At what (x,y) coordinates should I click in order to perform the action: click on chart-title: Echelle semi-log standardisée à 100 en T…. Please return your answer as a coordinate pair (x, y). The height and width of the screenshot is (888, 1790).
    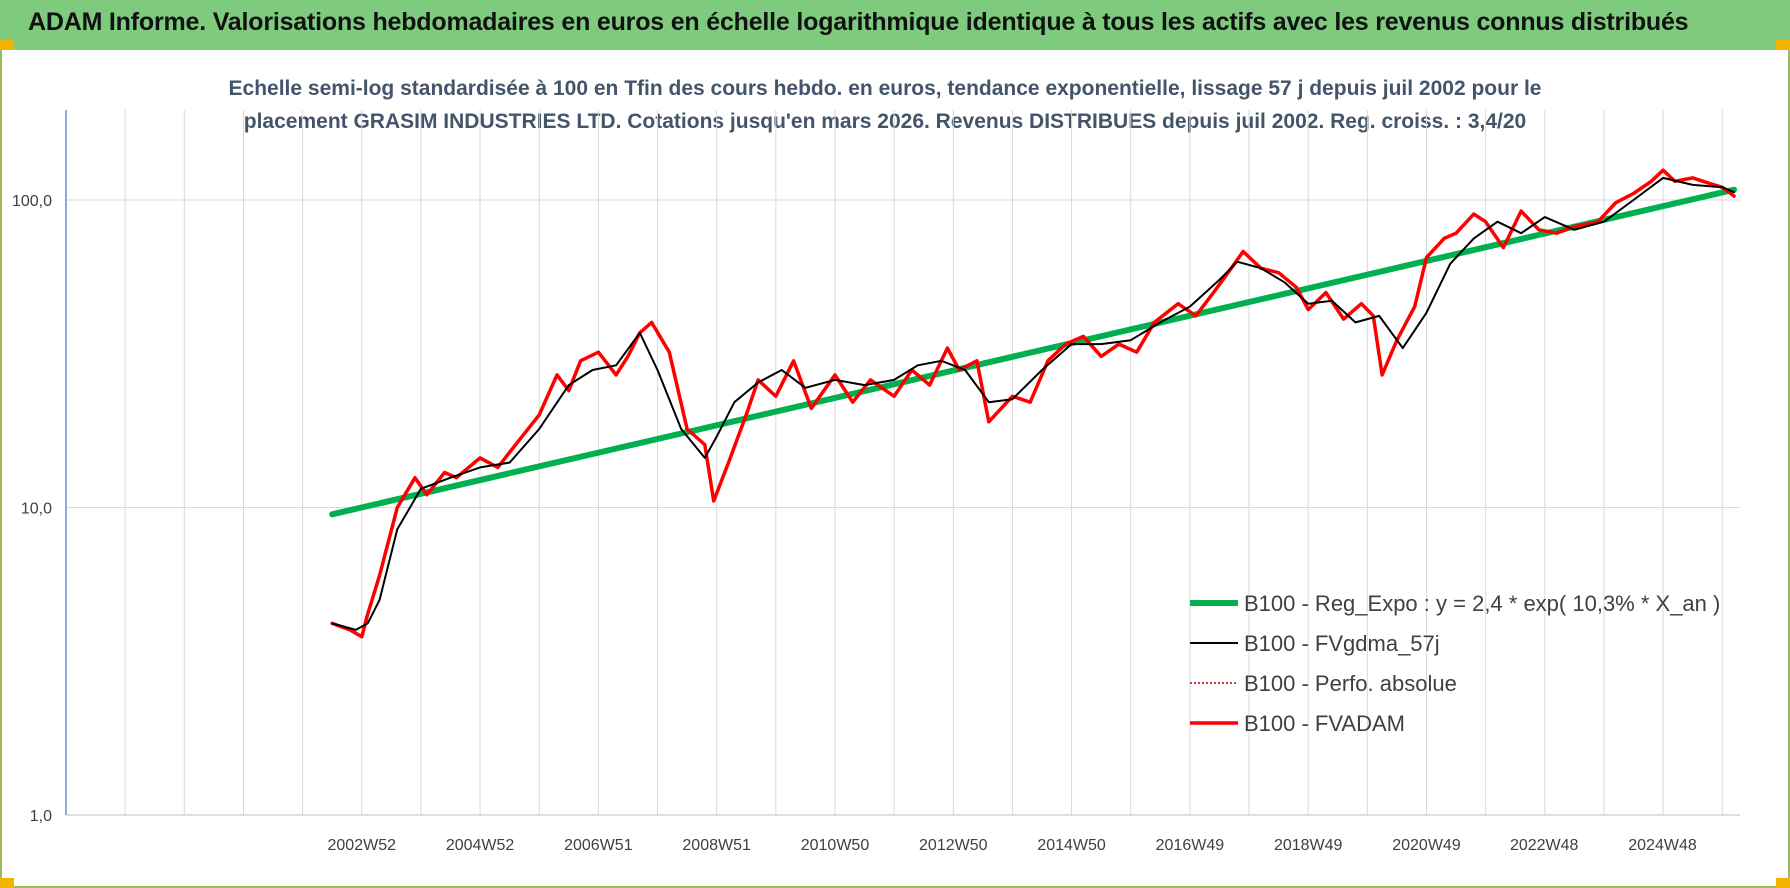
    Looking at the image, I should click on (885, 105).